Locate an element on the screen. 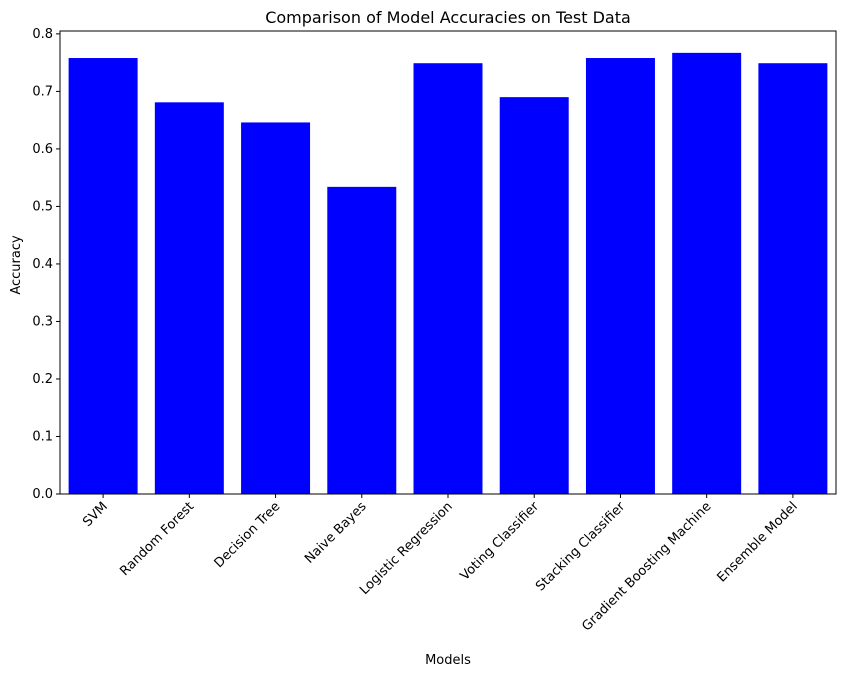 This screenshot has width=846, height=676. x-axis-label: Models is located at coordinates (448, 660).